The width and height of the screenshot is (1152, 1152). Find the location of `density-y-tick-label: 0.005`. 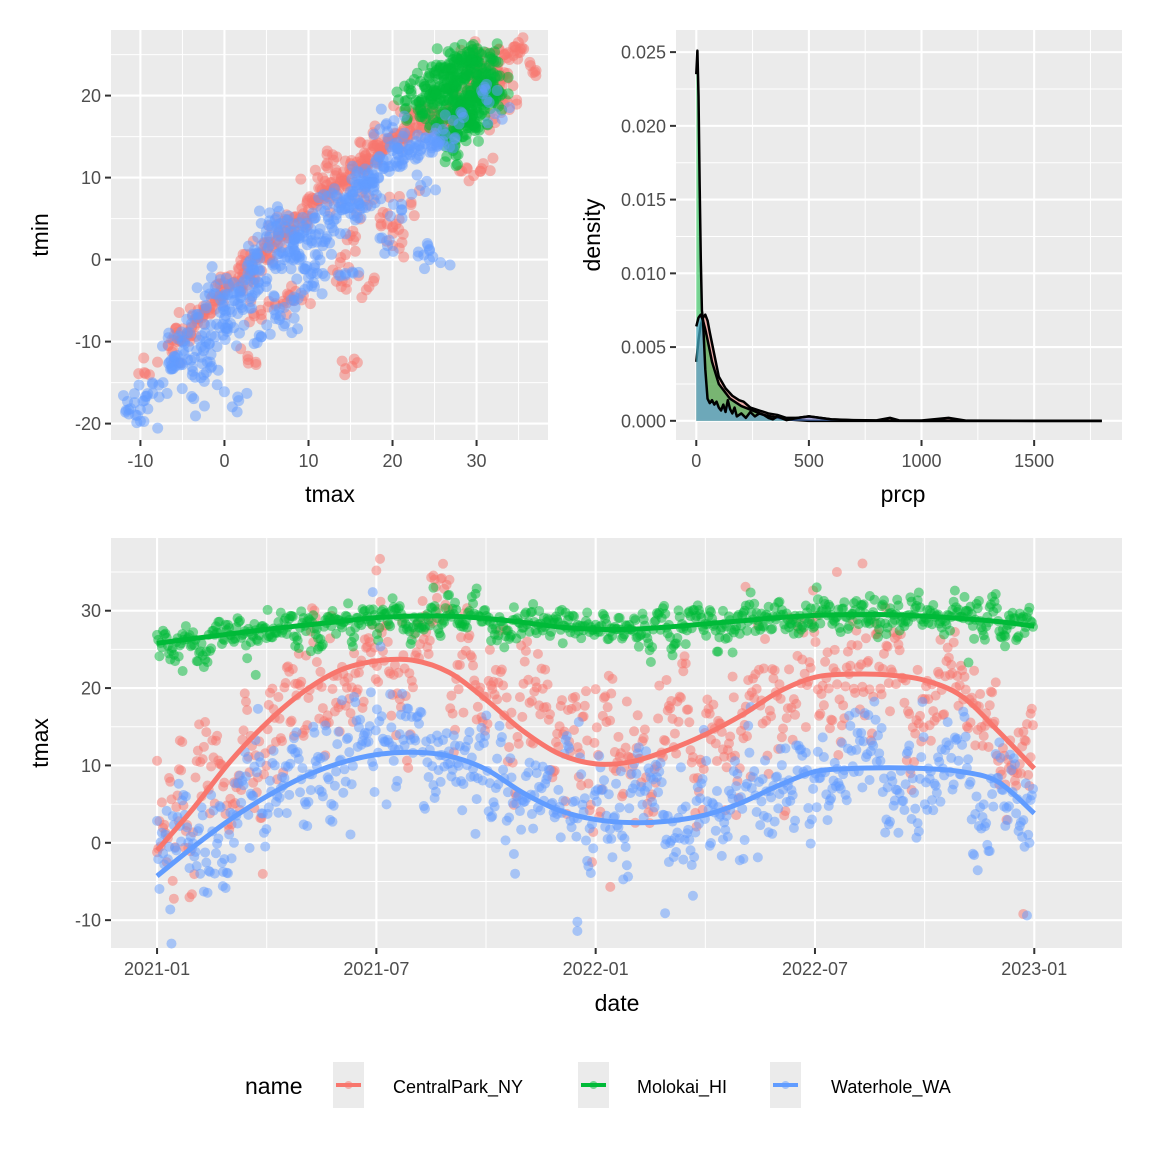

density-y-tick-label: 0.005 is located at coordinates (643, 348).